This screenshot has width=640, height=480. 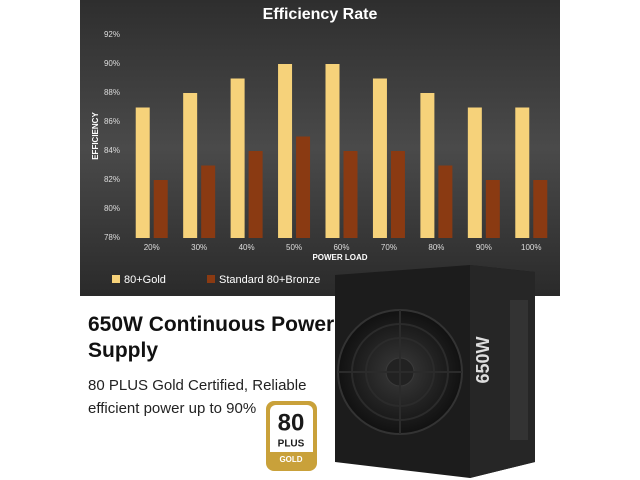 What do you see at coordinates (112, 179) in the screenshot?
I see `y-tick-label: 82%` at bounding box center [112, 179].